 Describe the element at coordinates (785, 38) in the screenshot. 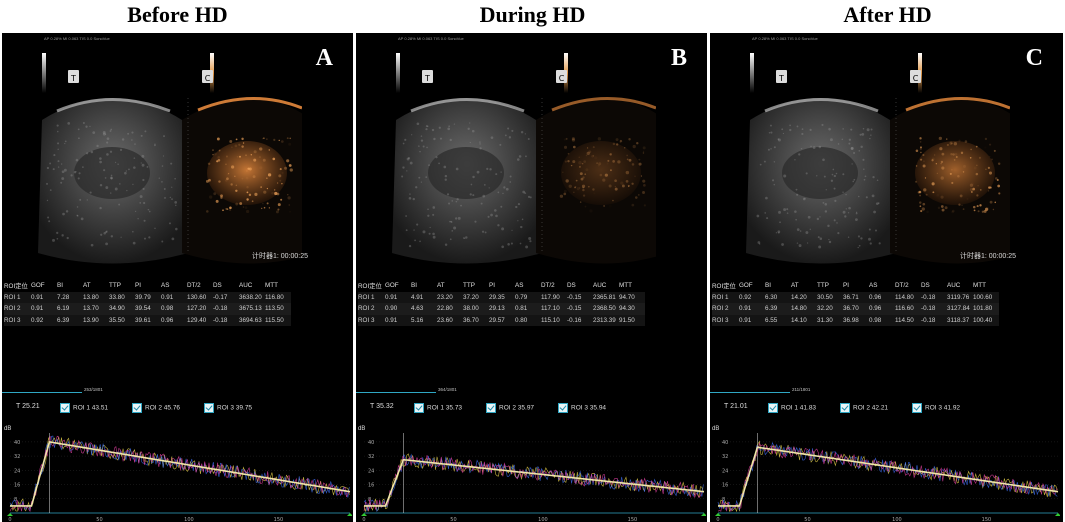

I see `acquisition-header: AP 0.28% MI 0.063 TIS 0.0 SonoVue` at that location.